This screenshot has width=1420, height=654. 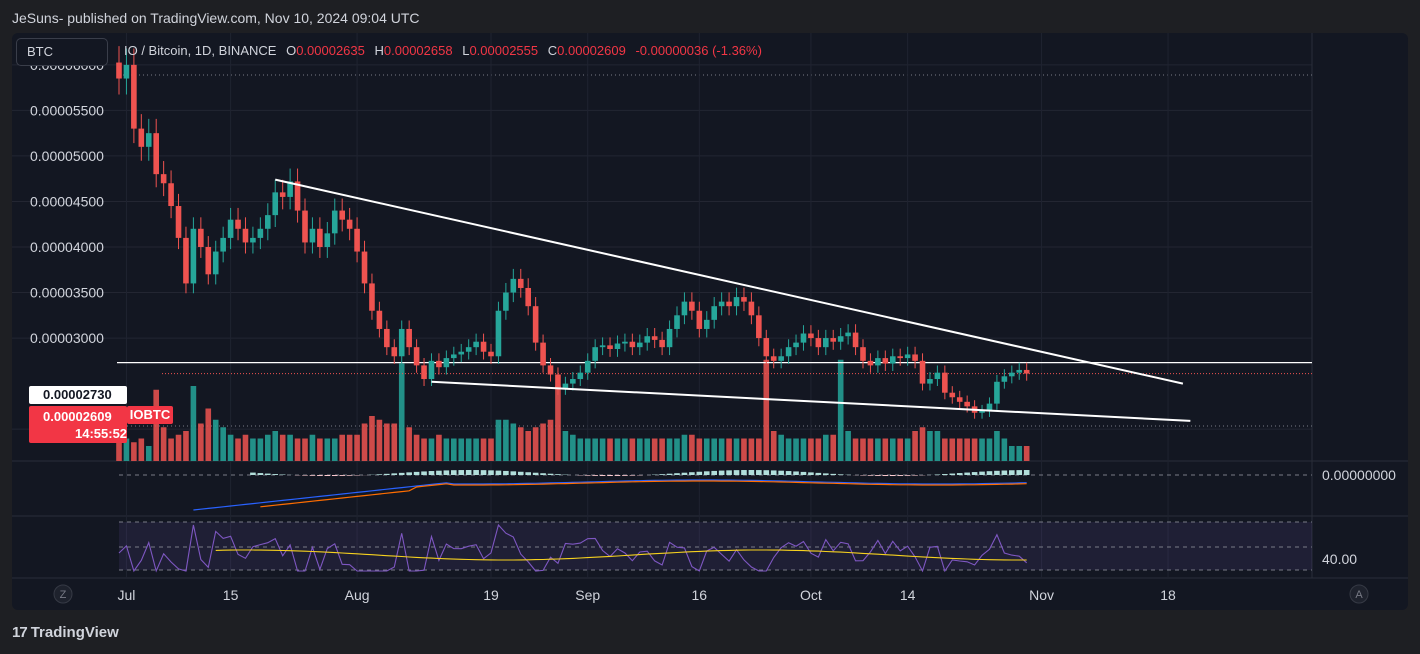 What do you see at coordinates (67, 110) in the screenshot?
I see `y-tick-label: 0.00005500` at bounding box center [67, 110].